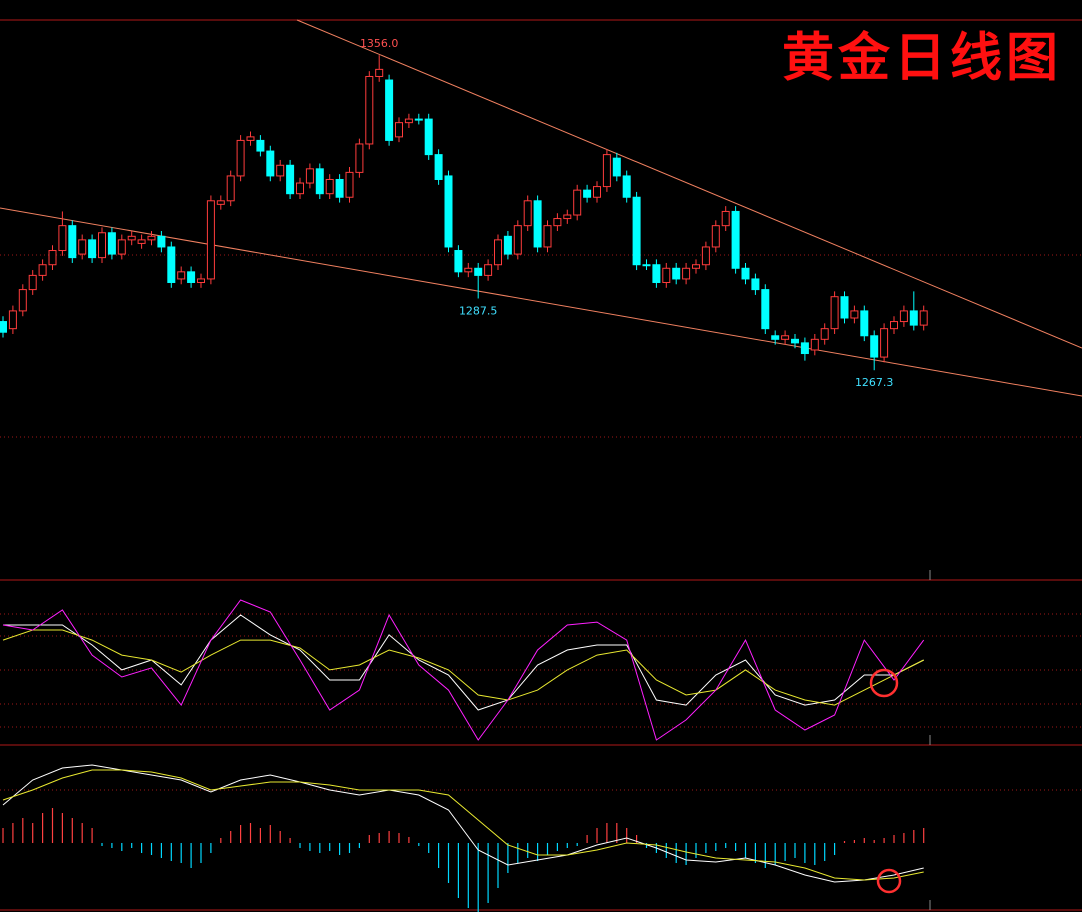 This screenshot has width=1082, height=912. I want to click on price-annotation: 1267.3, so click(874, 382).